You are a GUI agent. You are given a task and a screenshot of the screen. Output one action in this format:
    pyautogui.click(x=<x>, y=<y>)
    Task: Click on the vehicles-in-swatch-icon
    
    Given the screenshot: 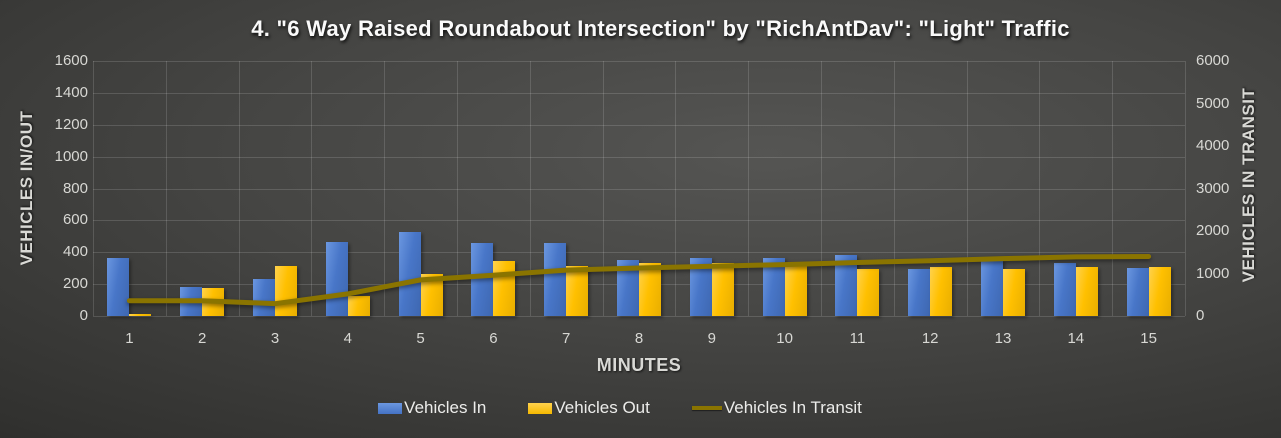 What is the action you would take?
    pyautogui.click(x=390, y=408)
    